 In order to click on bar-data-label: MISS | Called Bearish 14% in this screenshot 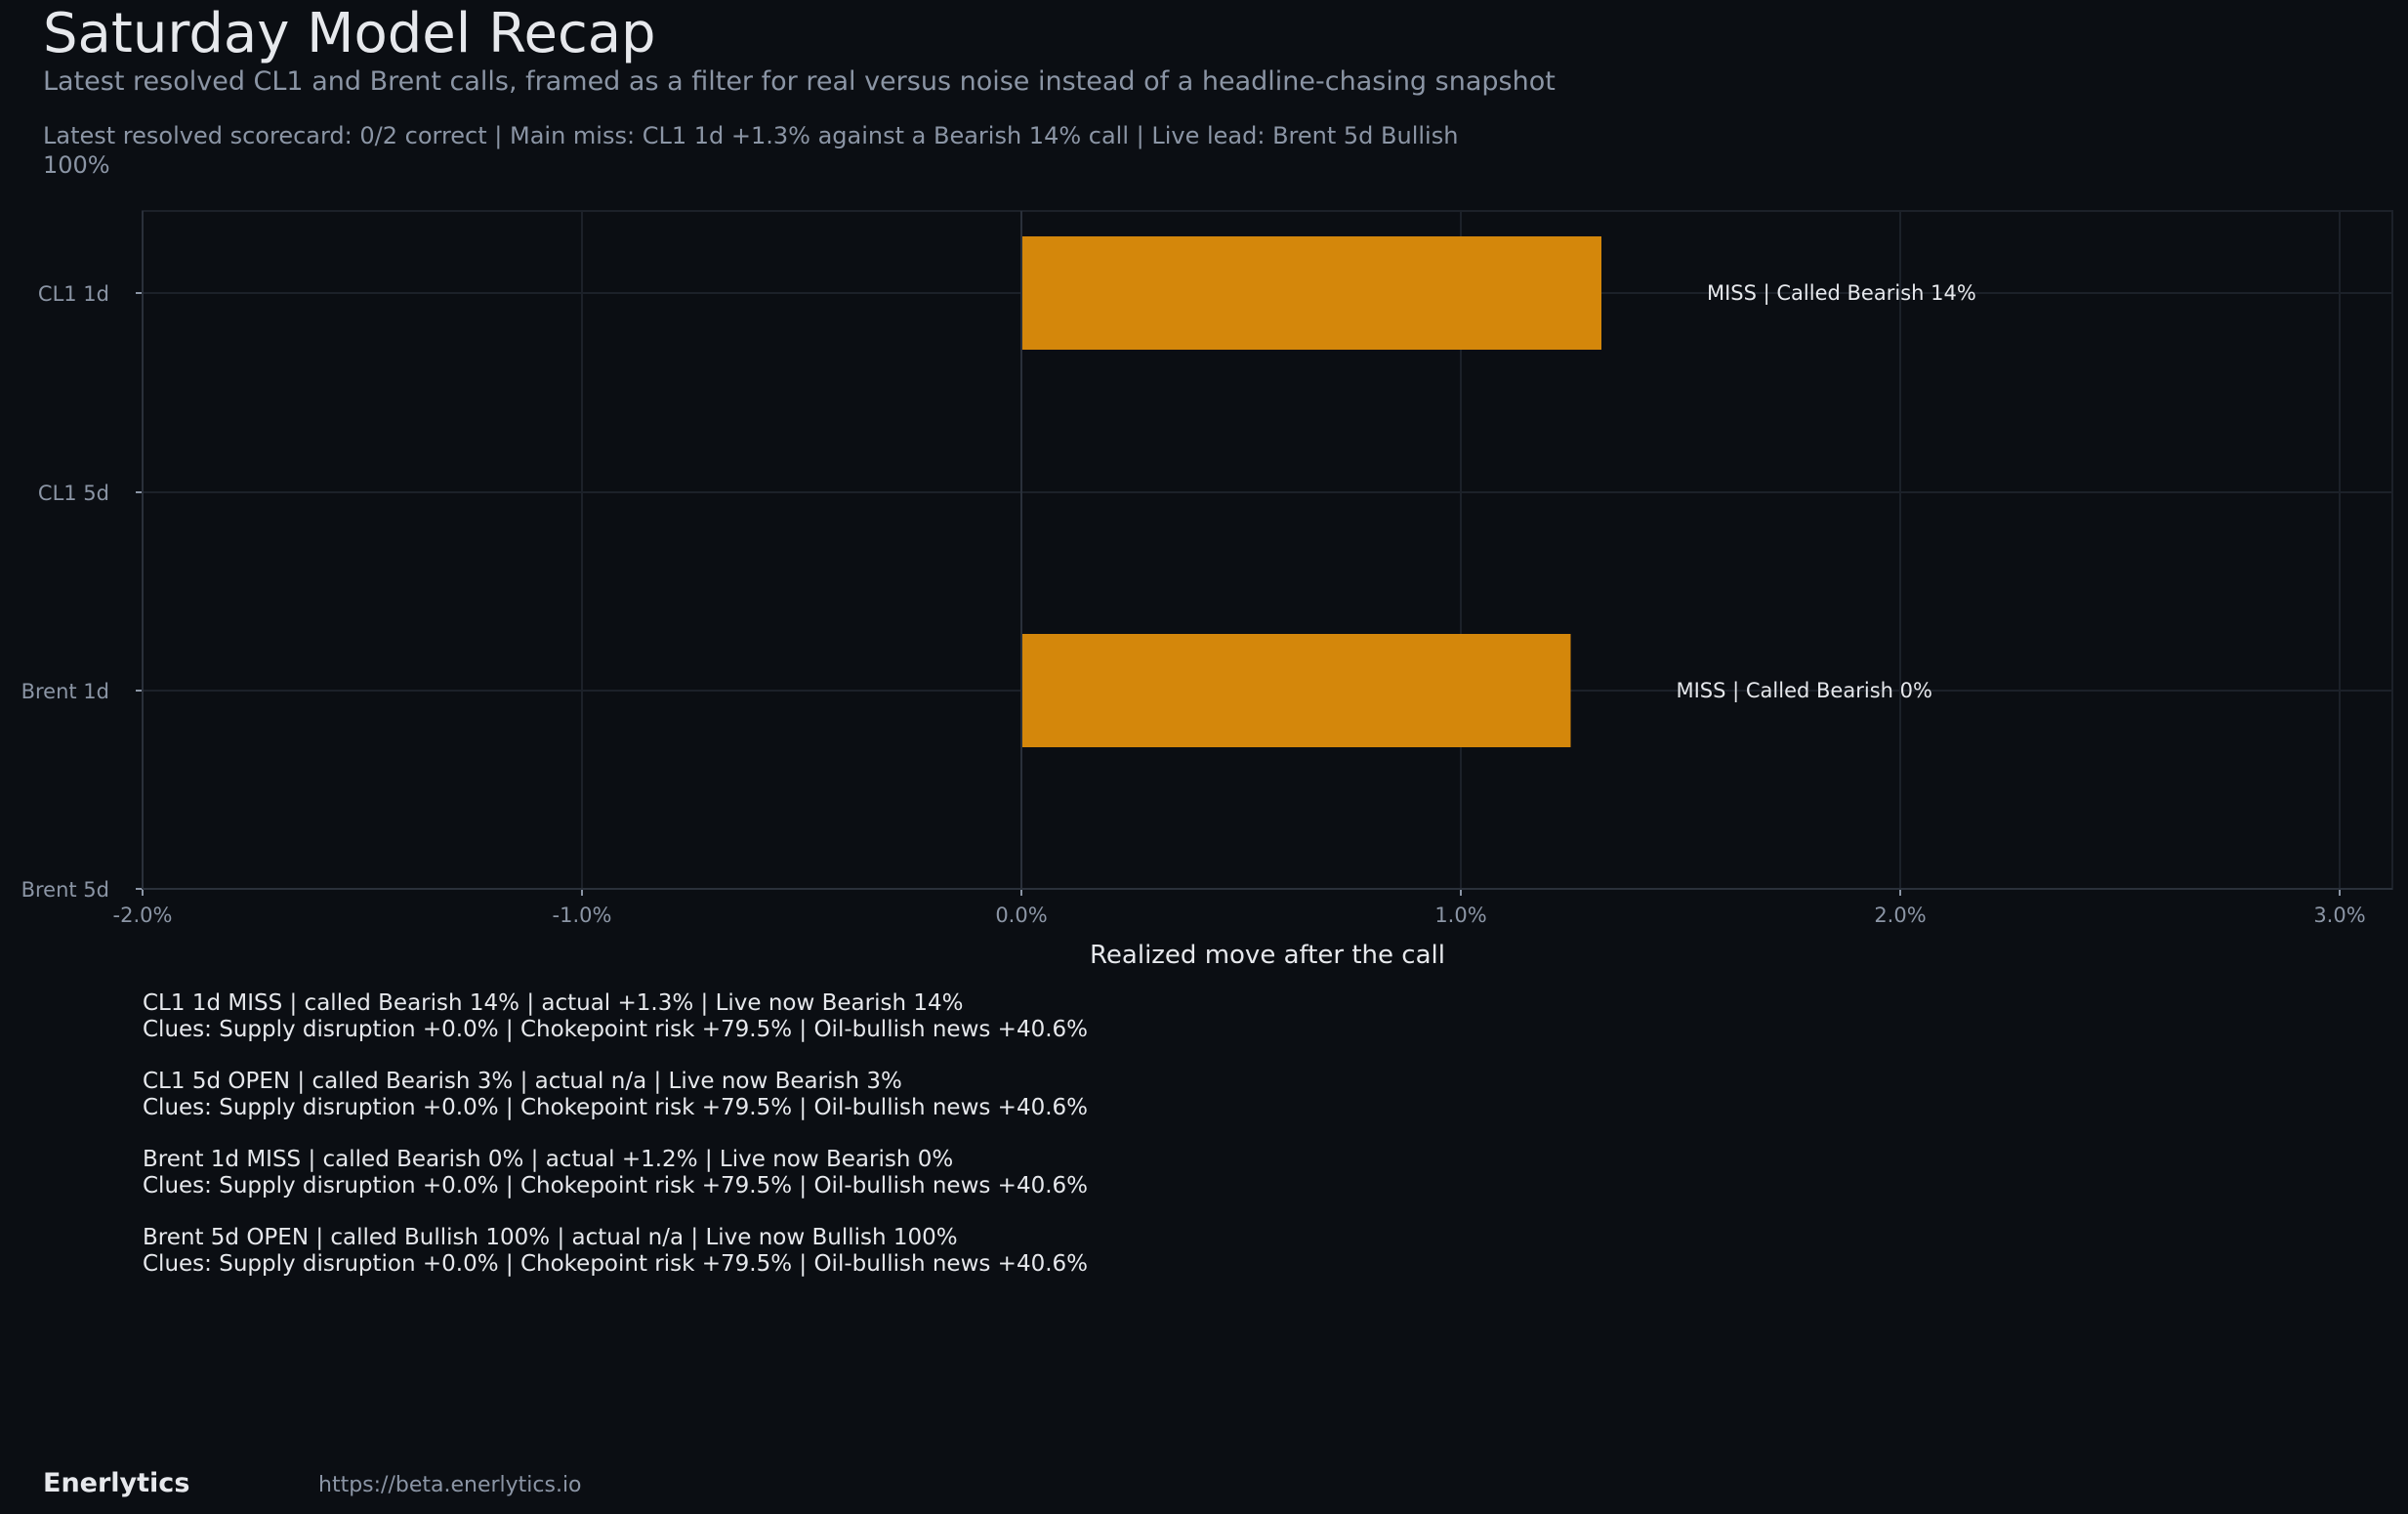, I will do `click(1842, 293)`.